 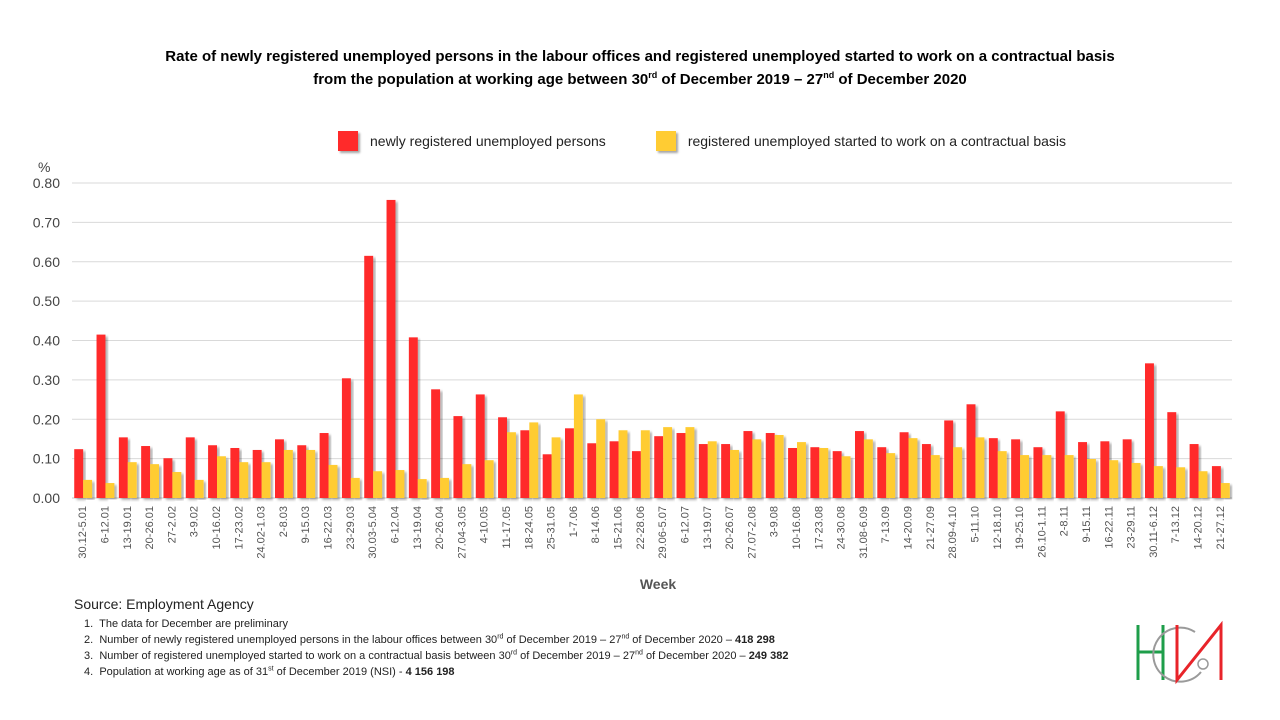 What do you see at coordinates (619, 527) in the screenshot?
I see `x-tick-label: 15-21.06` at bounding box center [619, 527].